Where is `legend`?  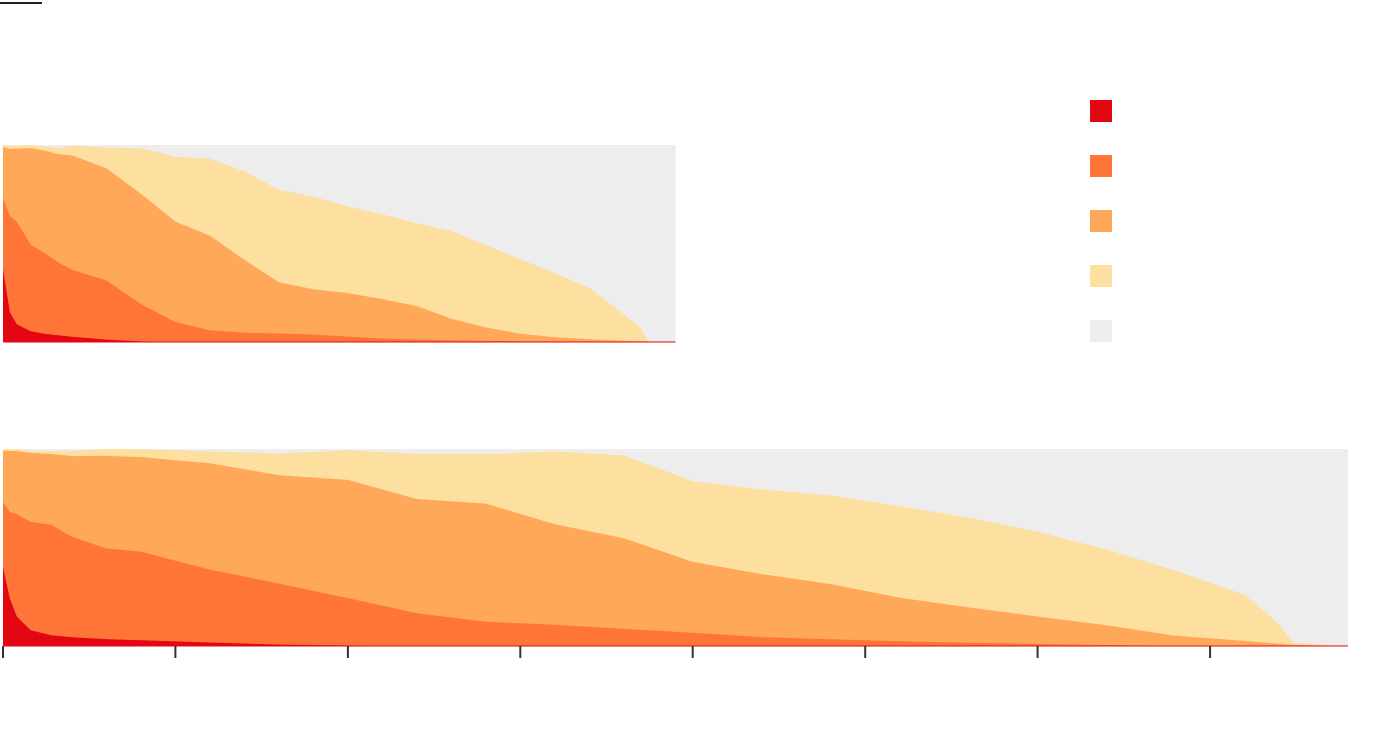 legend is located at coordinates (1101, 221).